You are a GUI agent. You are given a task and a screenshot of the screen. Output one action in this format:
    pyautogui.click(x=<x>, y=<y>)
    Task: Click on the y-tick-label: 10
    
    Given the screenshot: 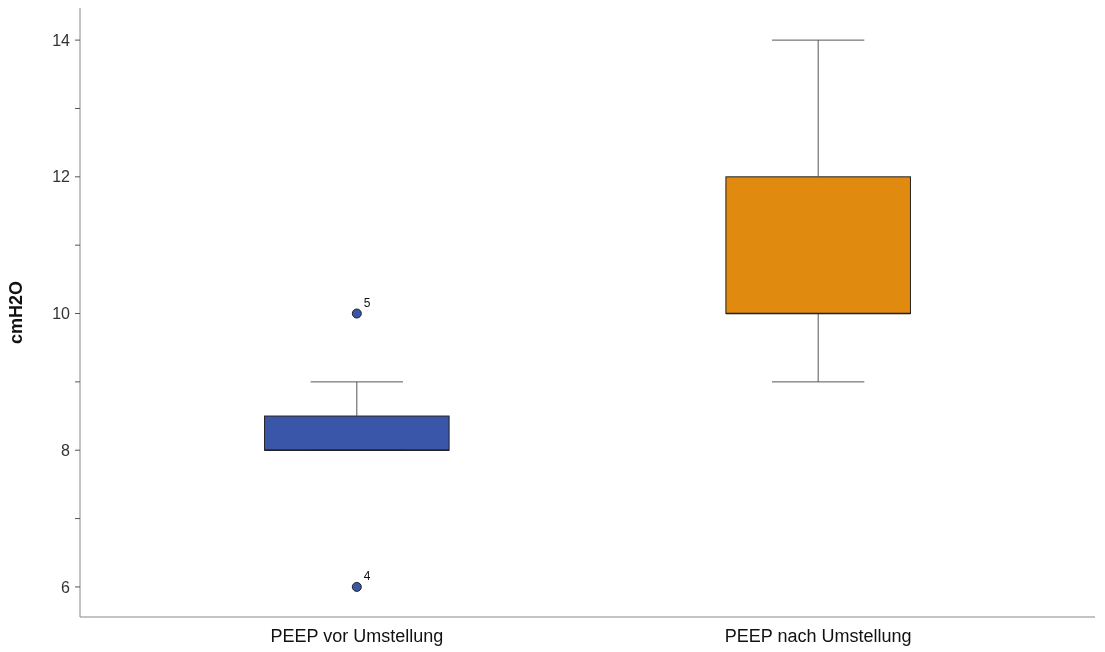 What is the action you would take?
    pyautogui.click(x=61, y=314)
    